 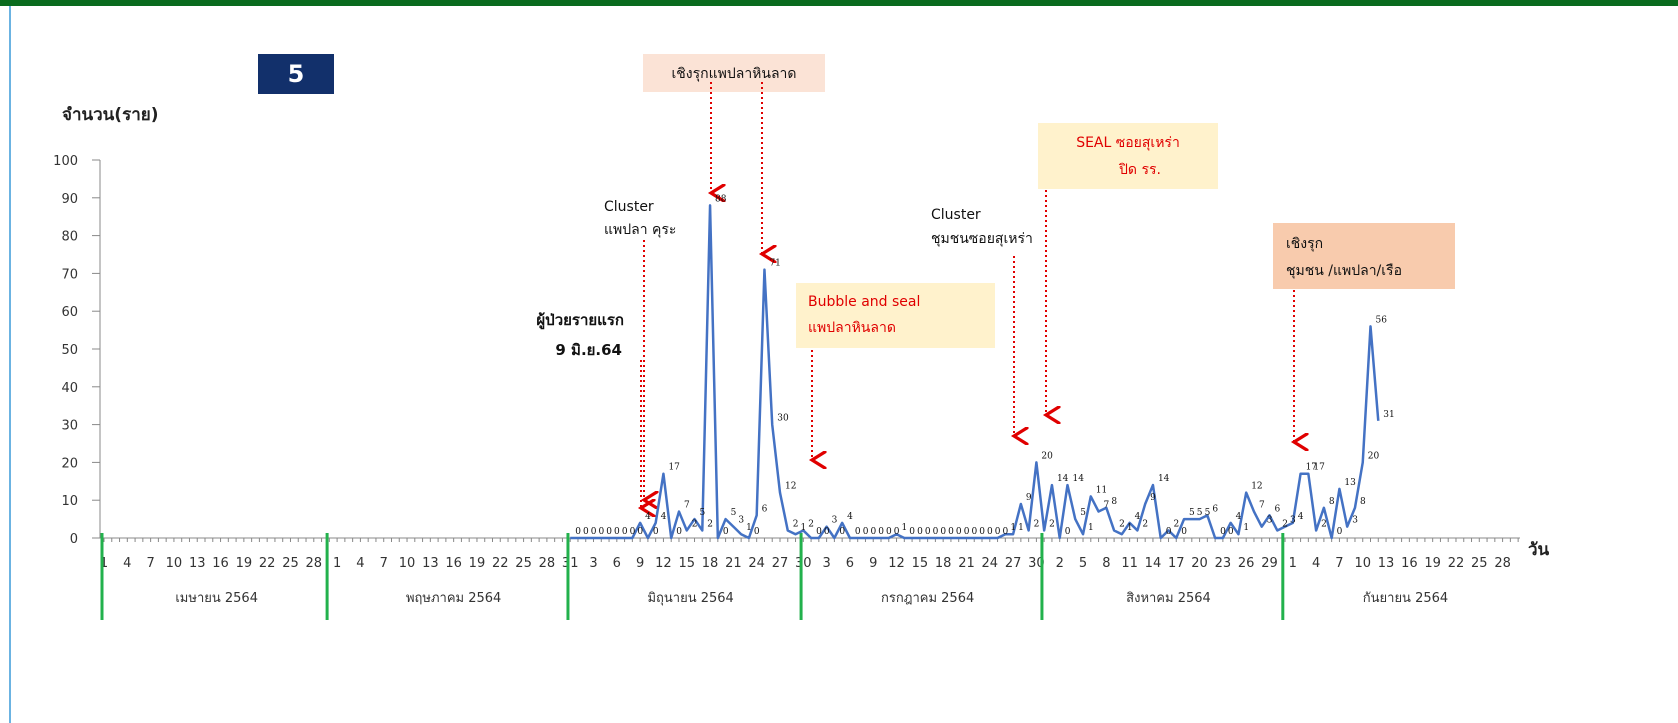 I want to click on data-label: 56, so click(x=1382, y=320).